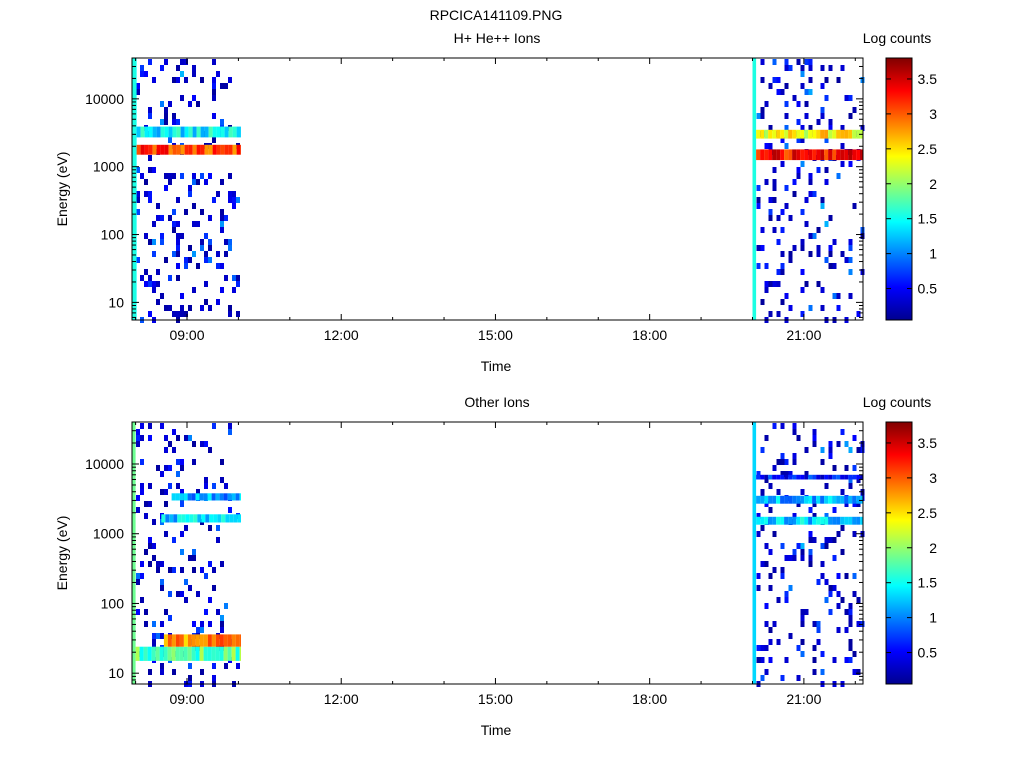 This screenshot has height=768, width=1024. Describe the element at coordinates (803, 335) in the screenshot. I see `x-tick-label: 21:00` at that location.